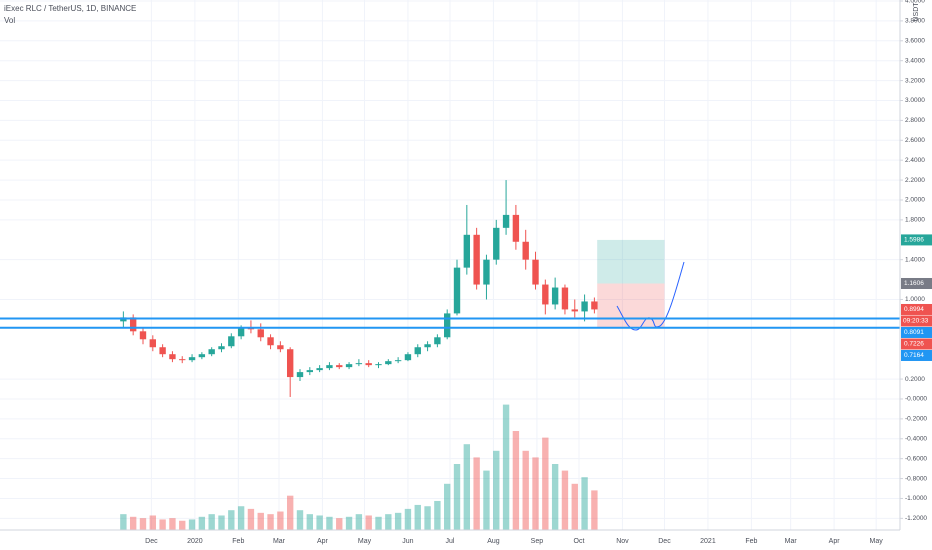 This screenshot has width=932, height=550. What do you see at coordinates (279, 541) in the screenshot?
I see `x-tick-label: Mar` at bounding box center [279, 541].